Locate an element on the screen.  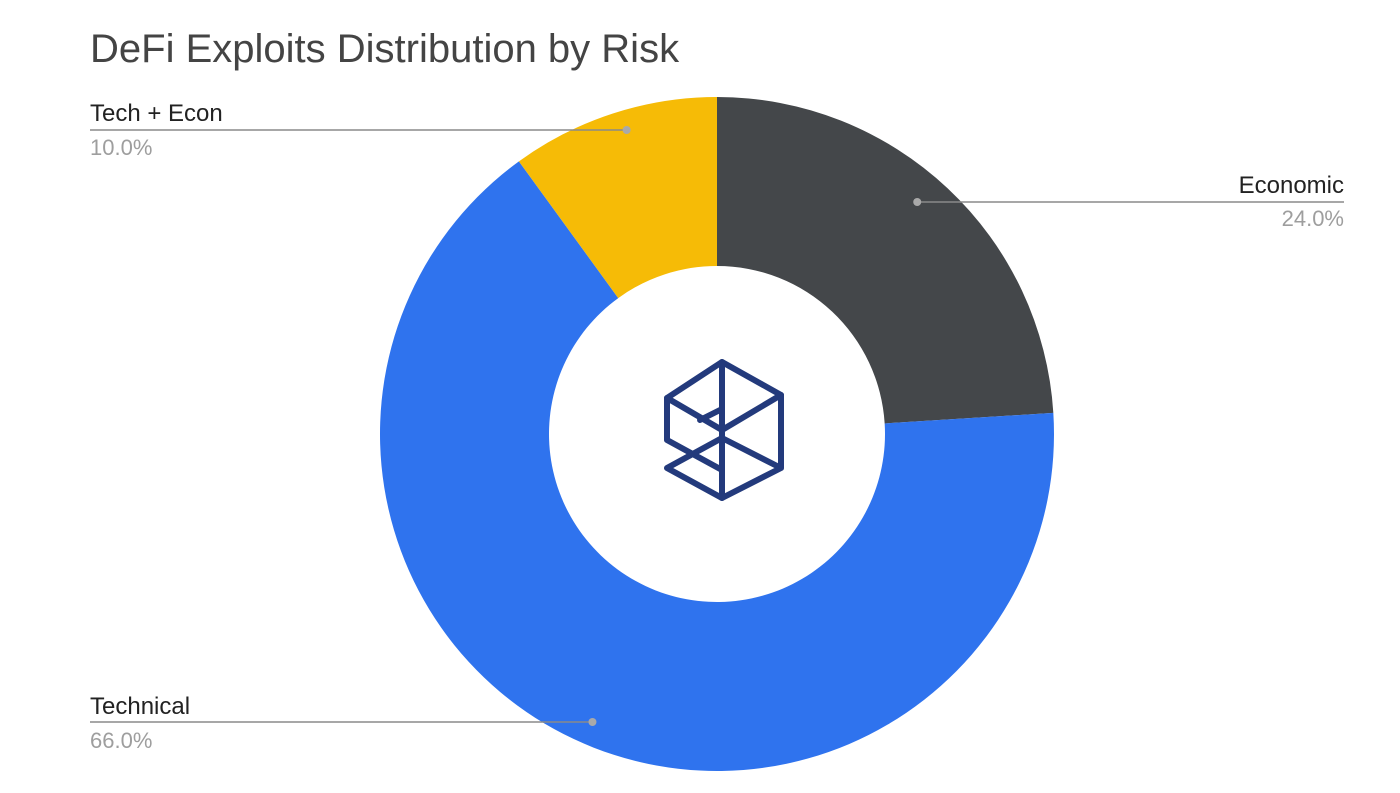
slice-label-tech-econ: Tech + Econ is located at coordinates (156, 113).